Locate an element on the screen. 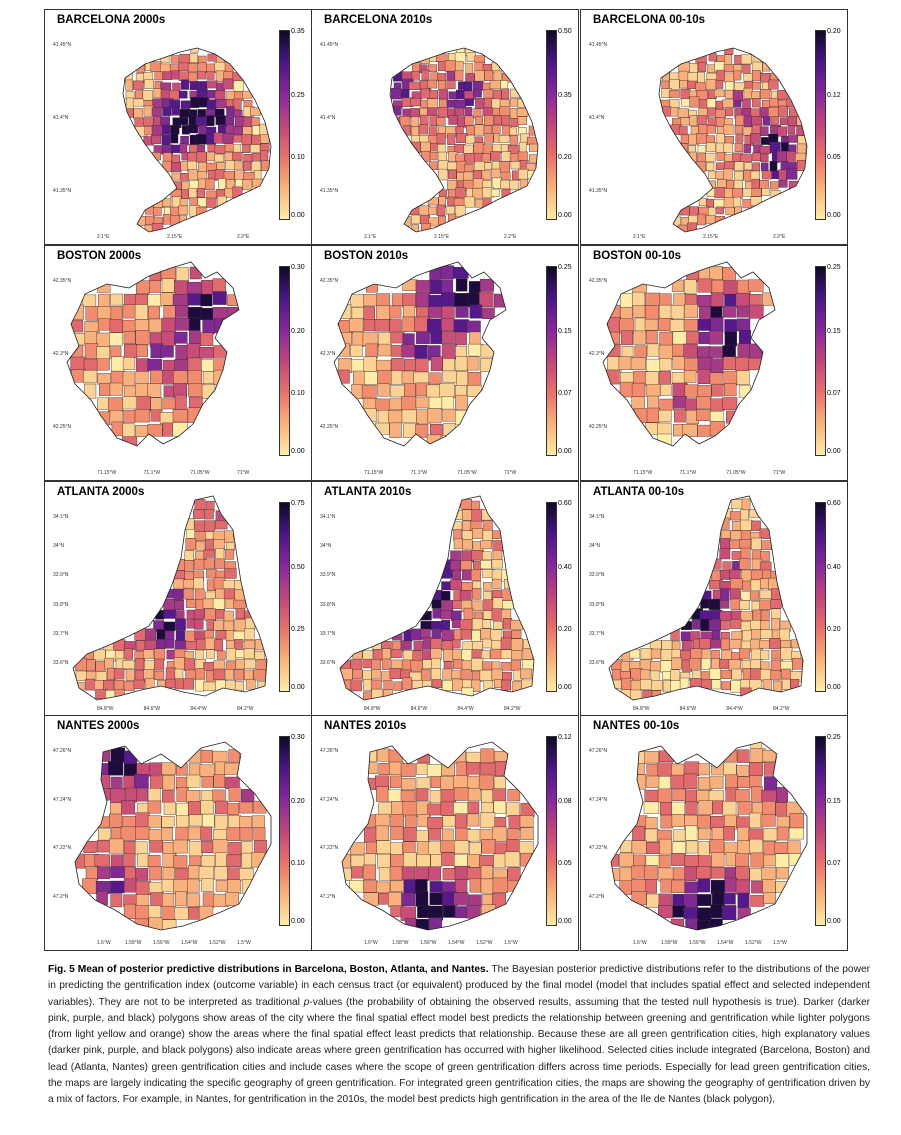 The image size is (901, 1135). map-title: BOSTON 2010s is located at coordinates (366, 256).